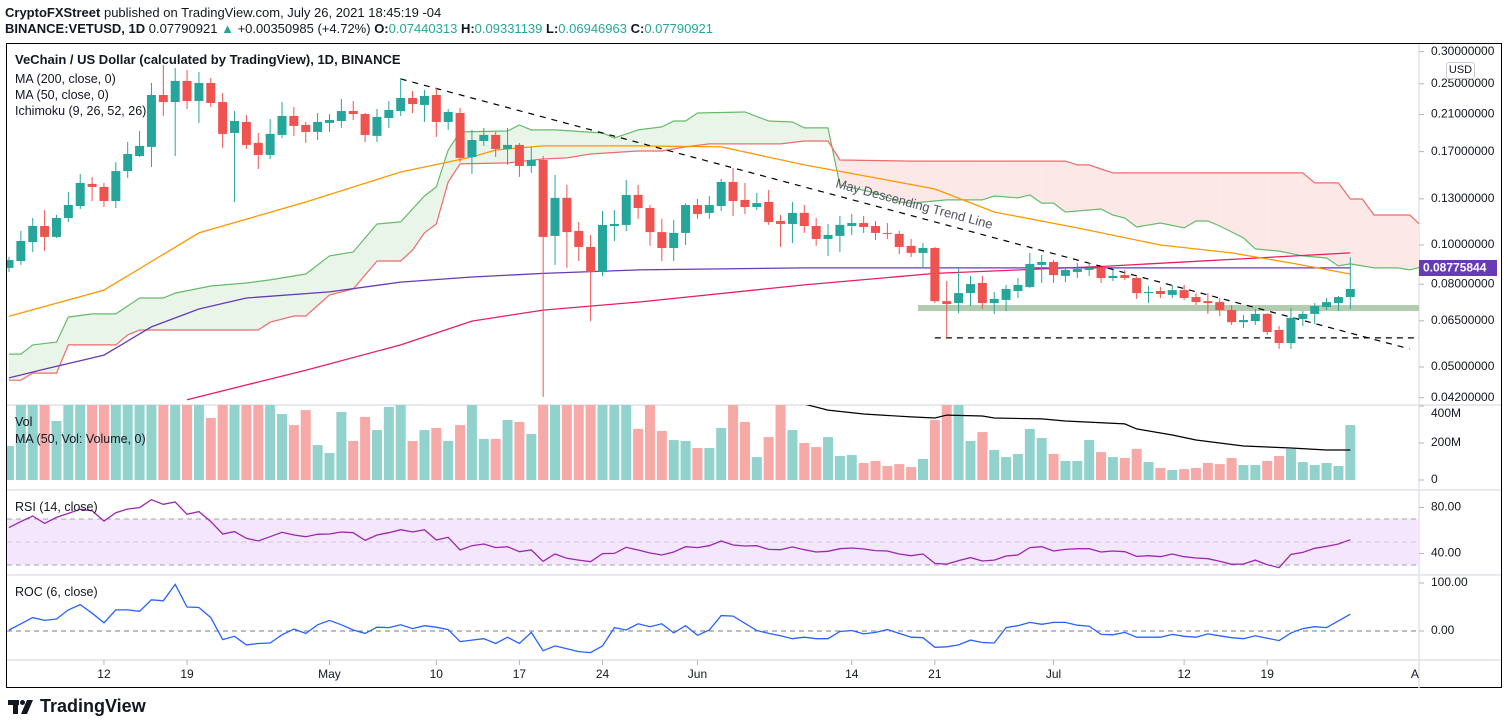 The width and height of the screenshot is (1508, 725). I want to click on roc-pane, so click(713, 618).